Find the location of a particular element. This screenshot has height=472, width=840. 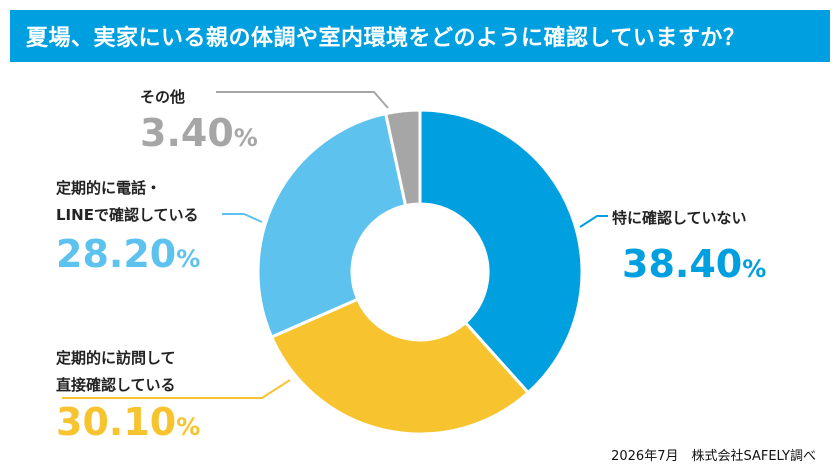

slice-value-4-unit: % is located at coordinates (245, 138).